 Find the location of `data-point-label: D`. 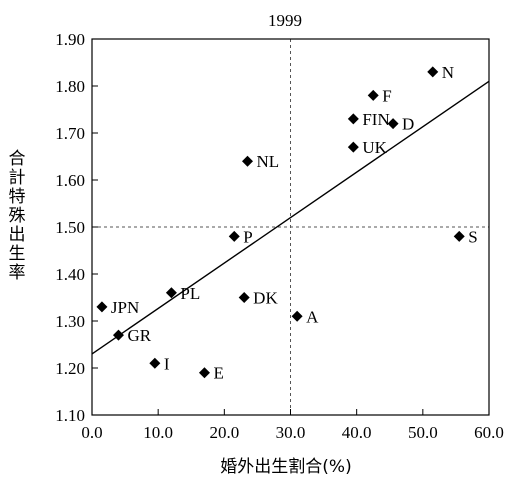

data-point-label: D is located at coordinates (408, 124).